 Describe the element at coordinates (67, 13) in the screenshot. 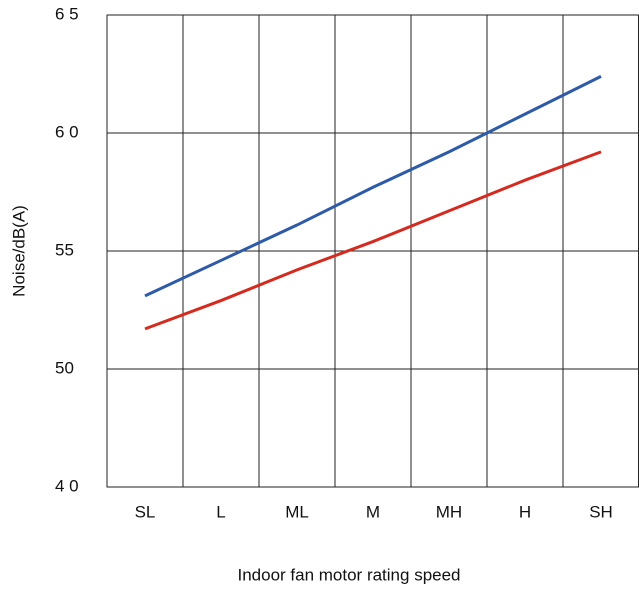

I see `y-tick-label: 6 5` at that location.